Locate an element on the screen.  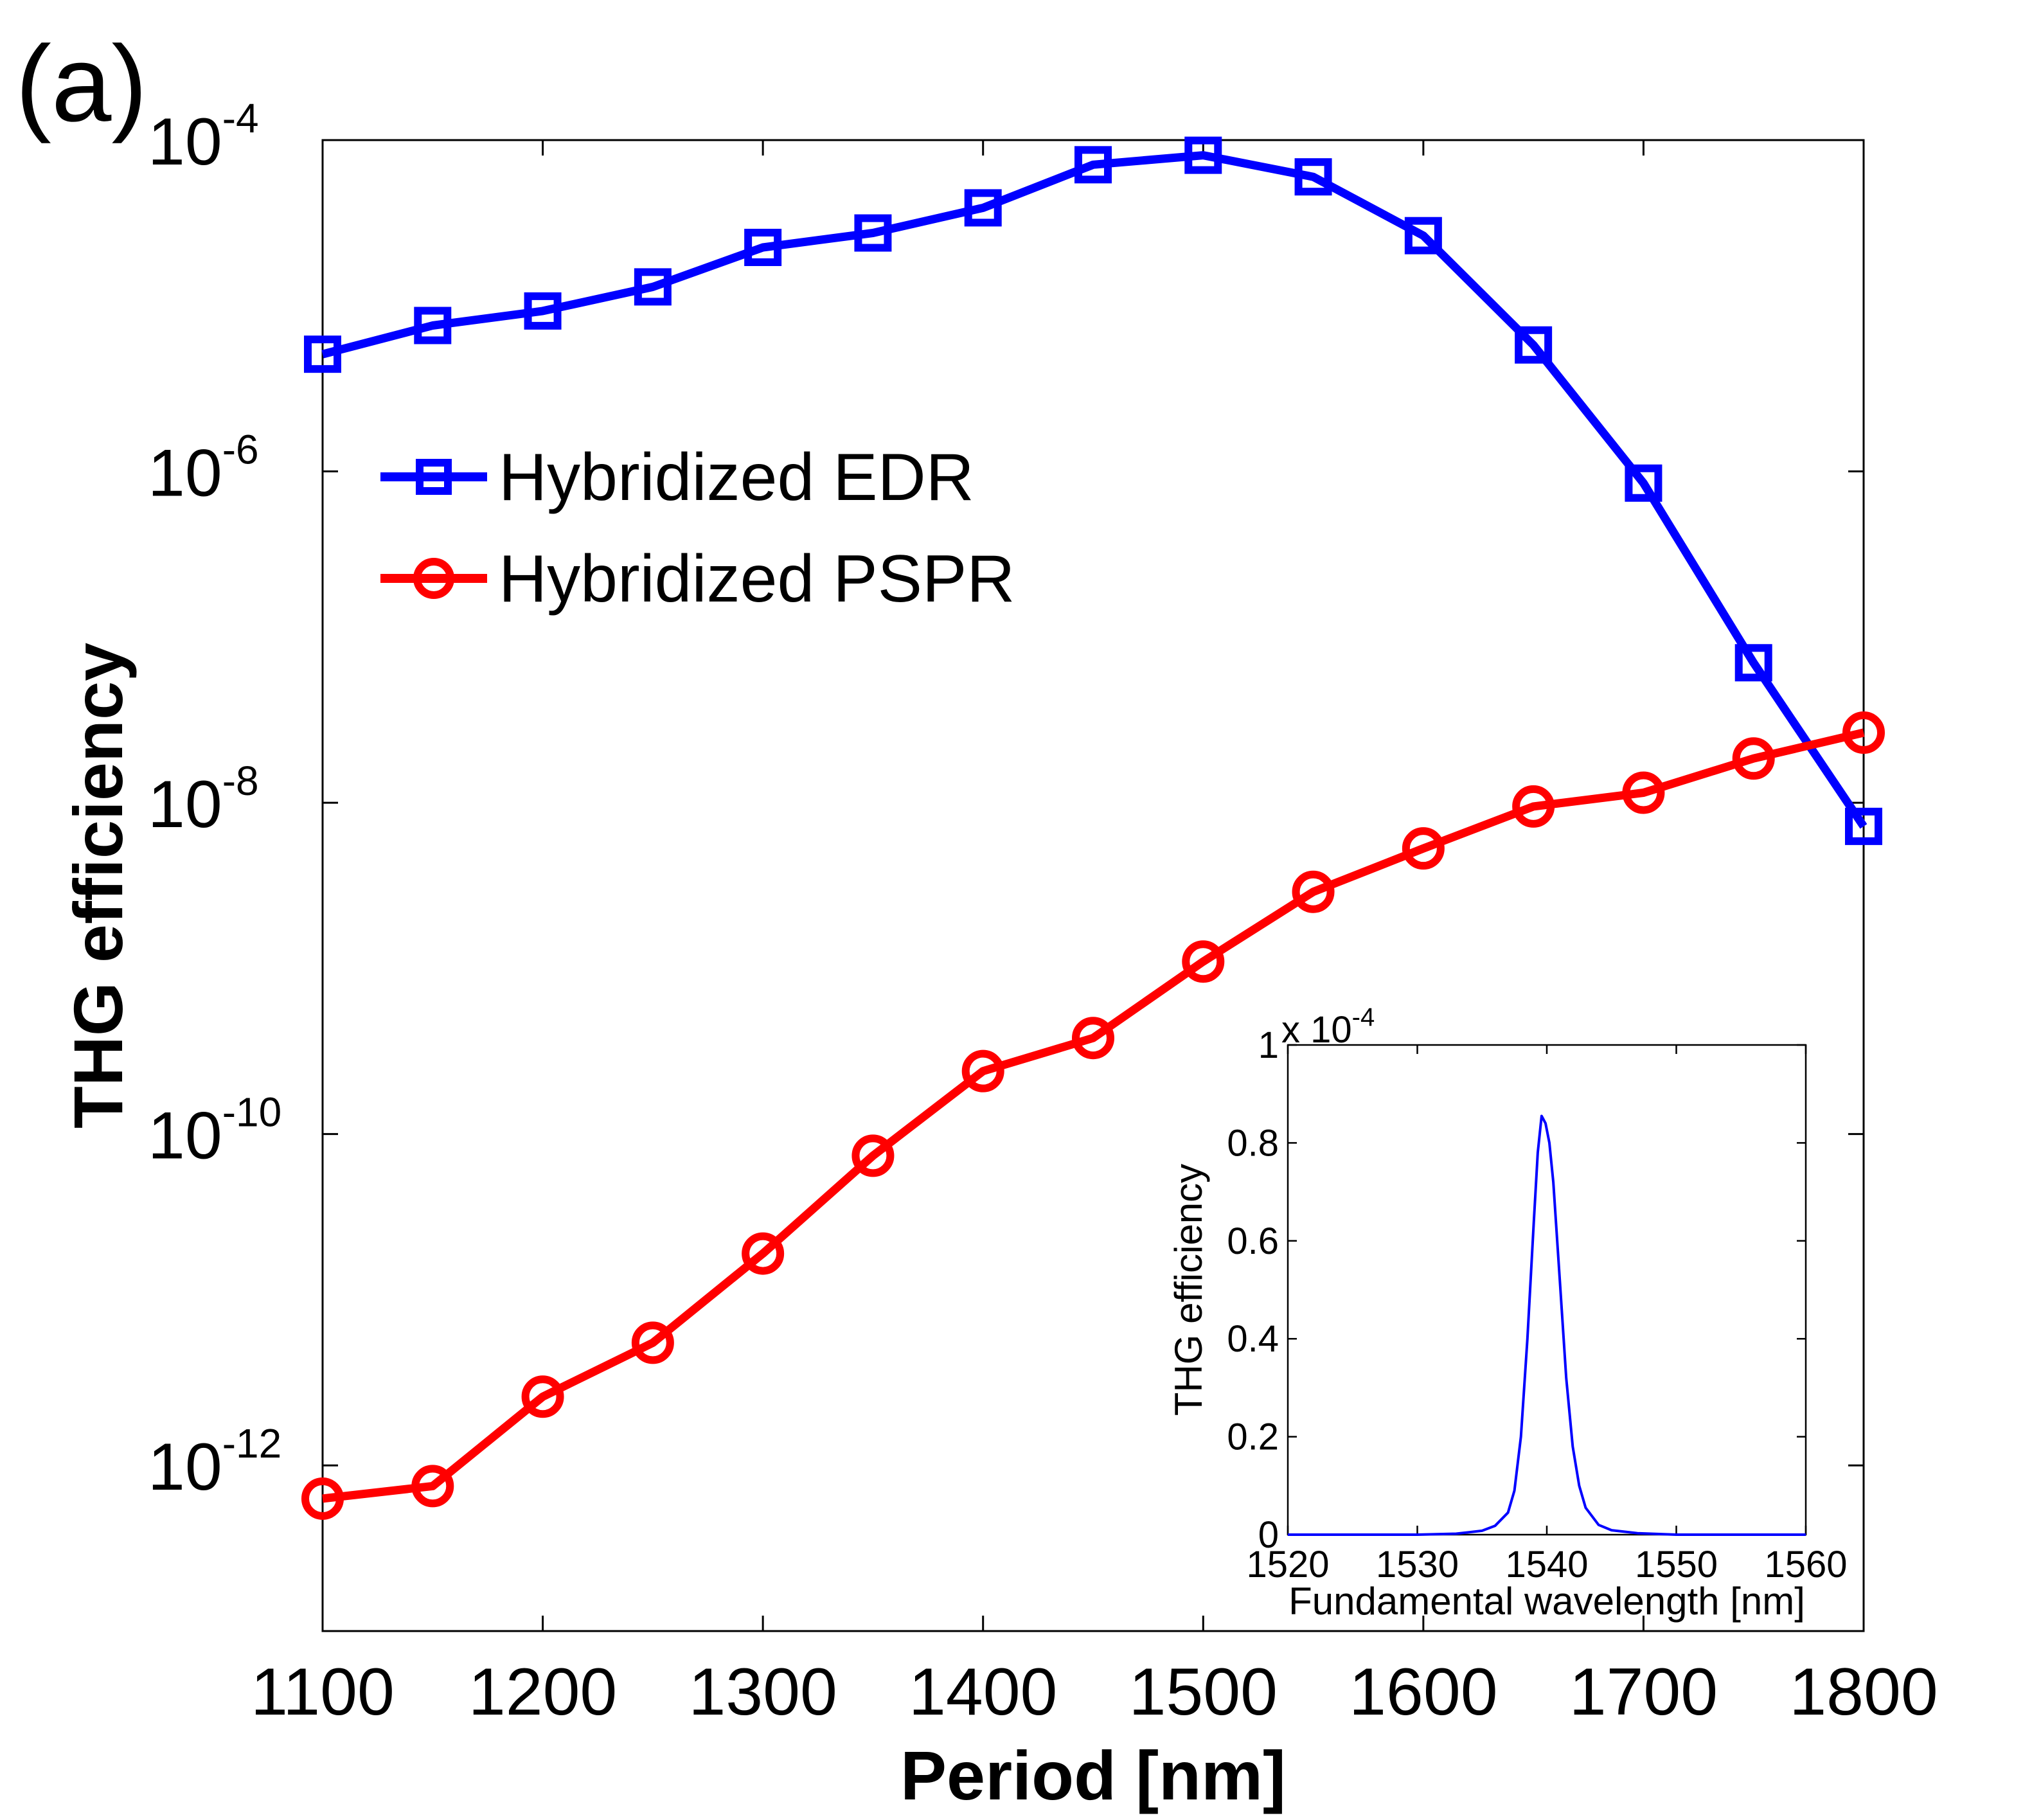
main-x-tick-label: 1400 is located at coordinates (983, 1692).